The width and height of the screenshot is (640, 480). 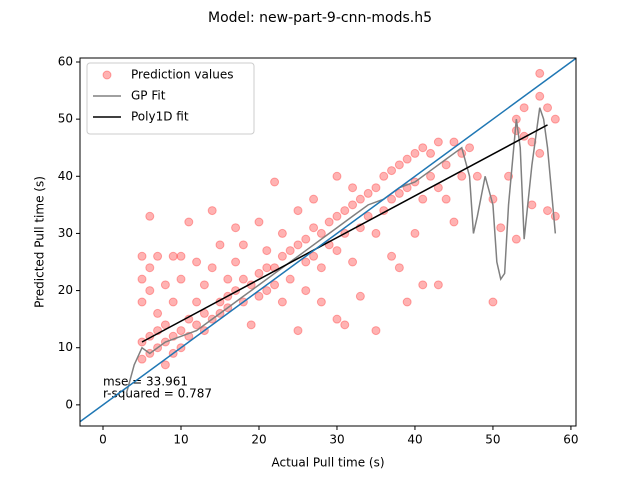 I want to click on y-axis-label: Predicted Pull time (s), so click(x=40, y=242).